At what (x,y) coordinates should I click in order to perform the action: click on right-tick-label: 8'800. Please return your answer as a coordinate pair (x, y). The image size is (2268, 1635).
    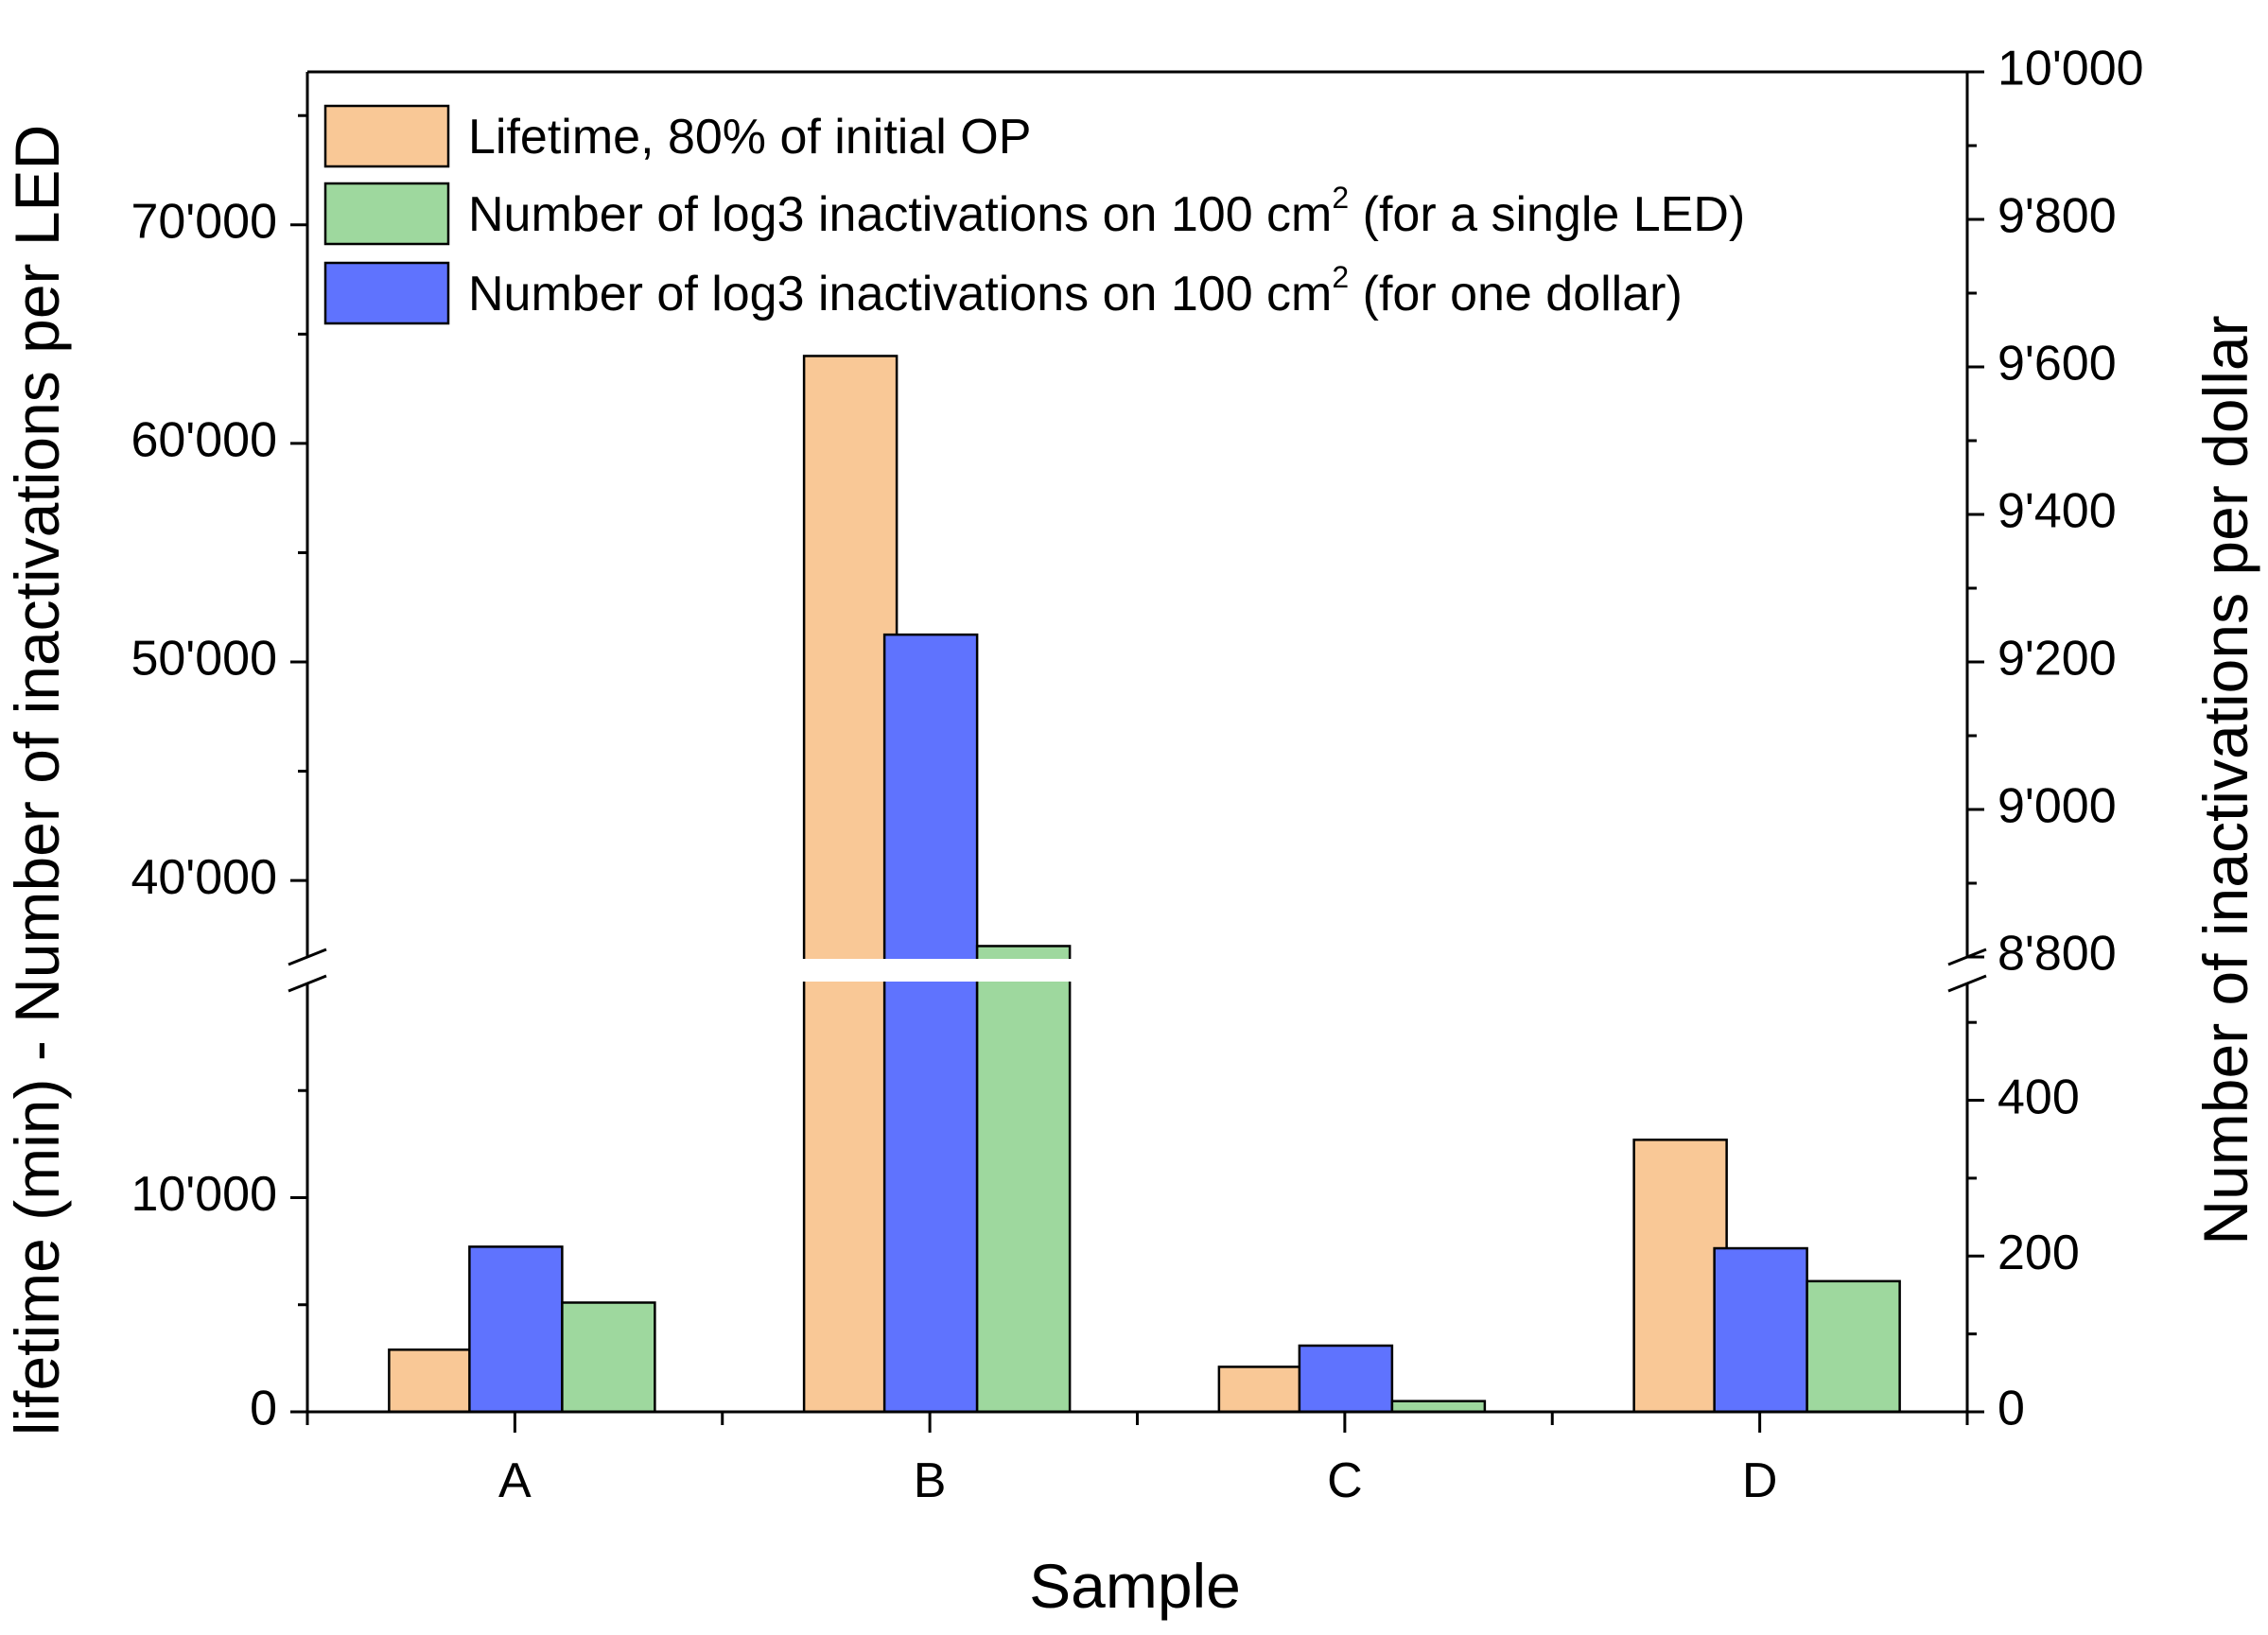
    Looking at the image, I should click on (2057, 955).